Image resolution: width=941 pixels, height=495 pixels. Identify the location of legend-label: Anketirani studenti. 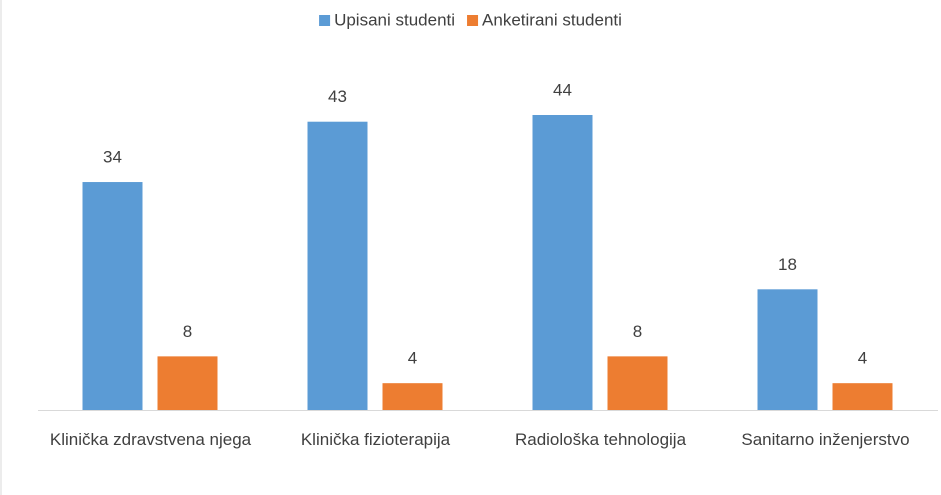
(552, 19).